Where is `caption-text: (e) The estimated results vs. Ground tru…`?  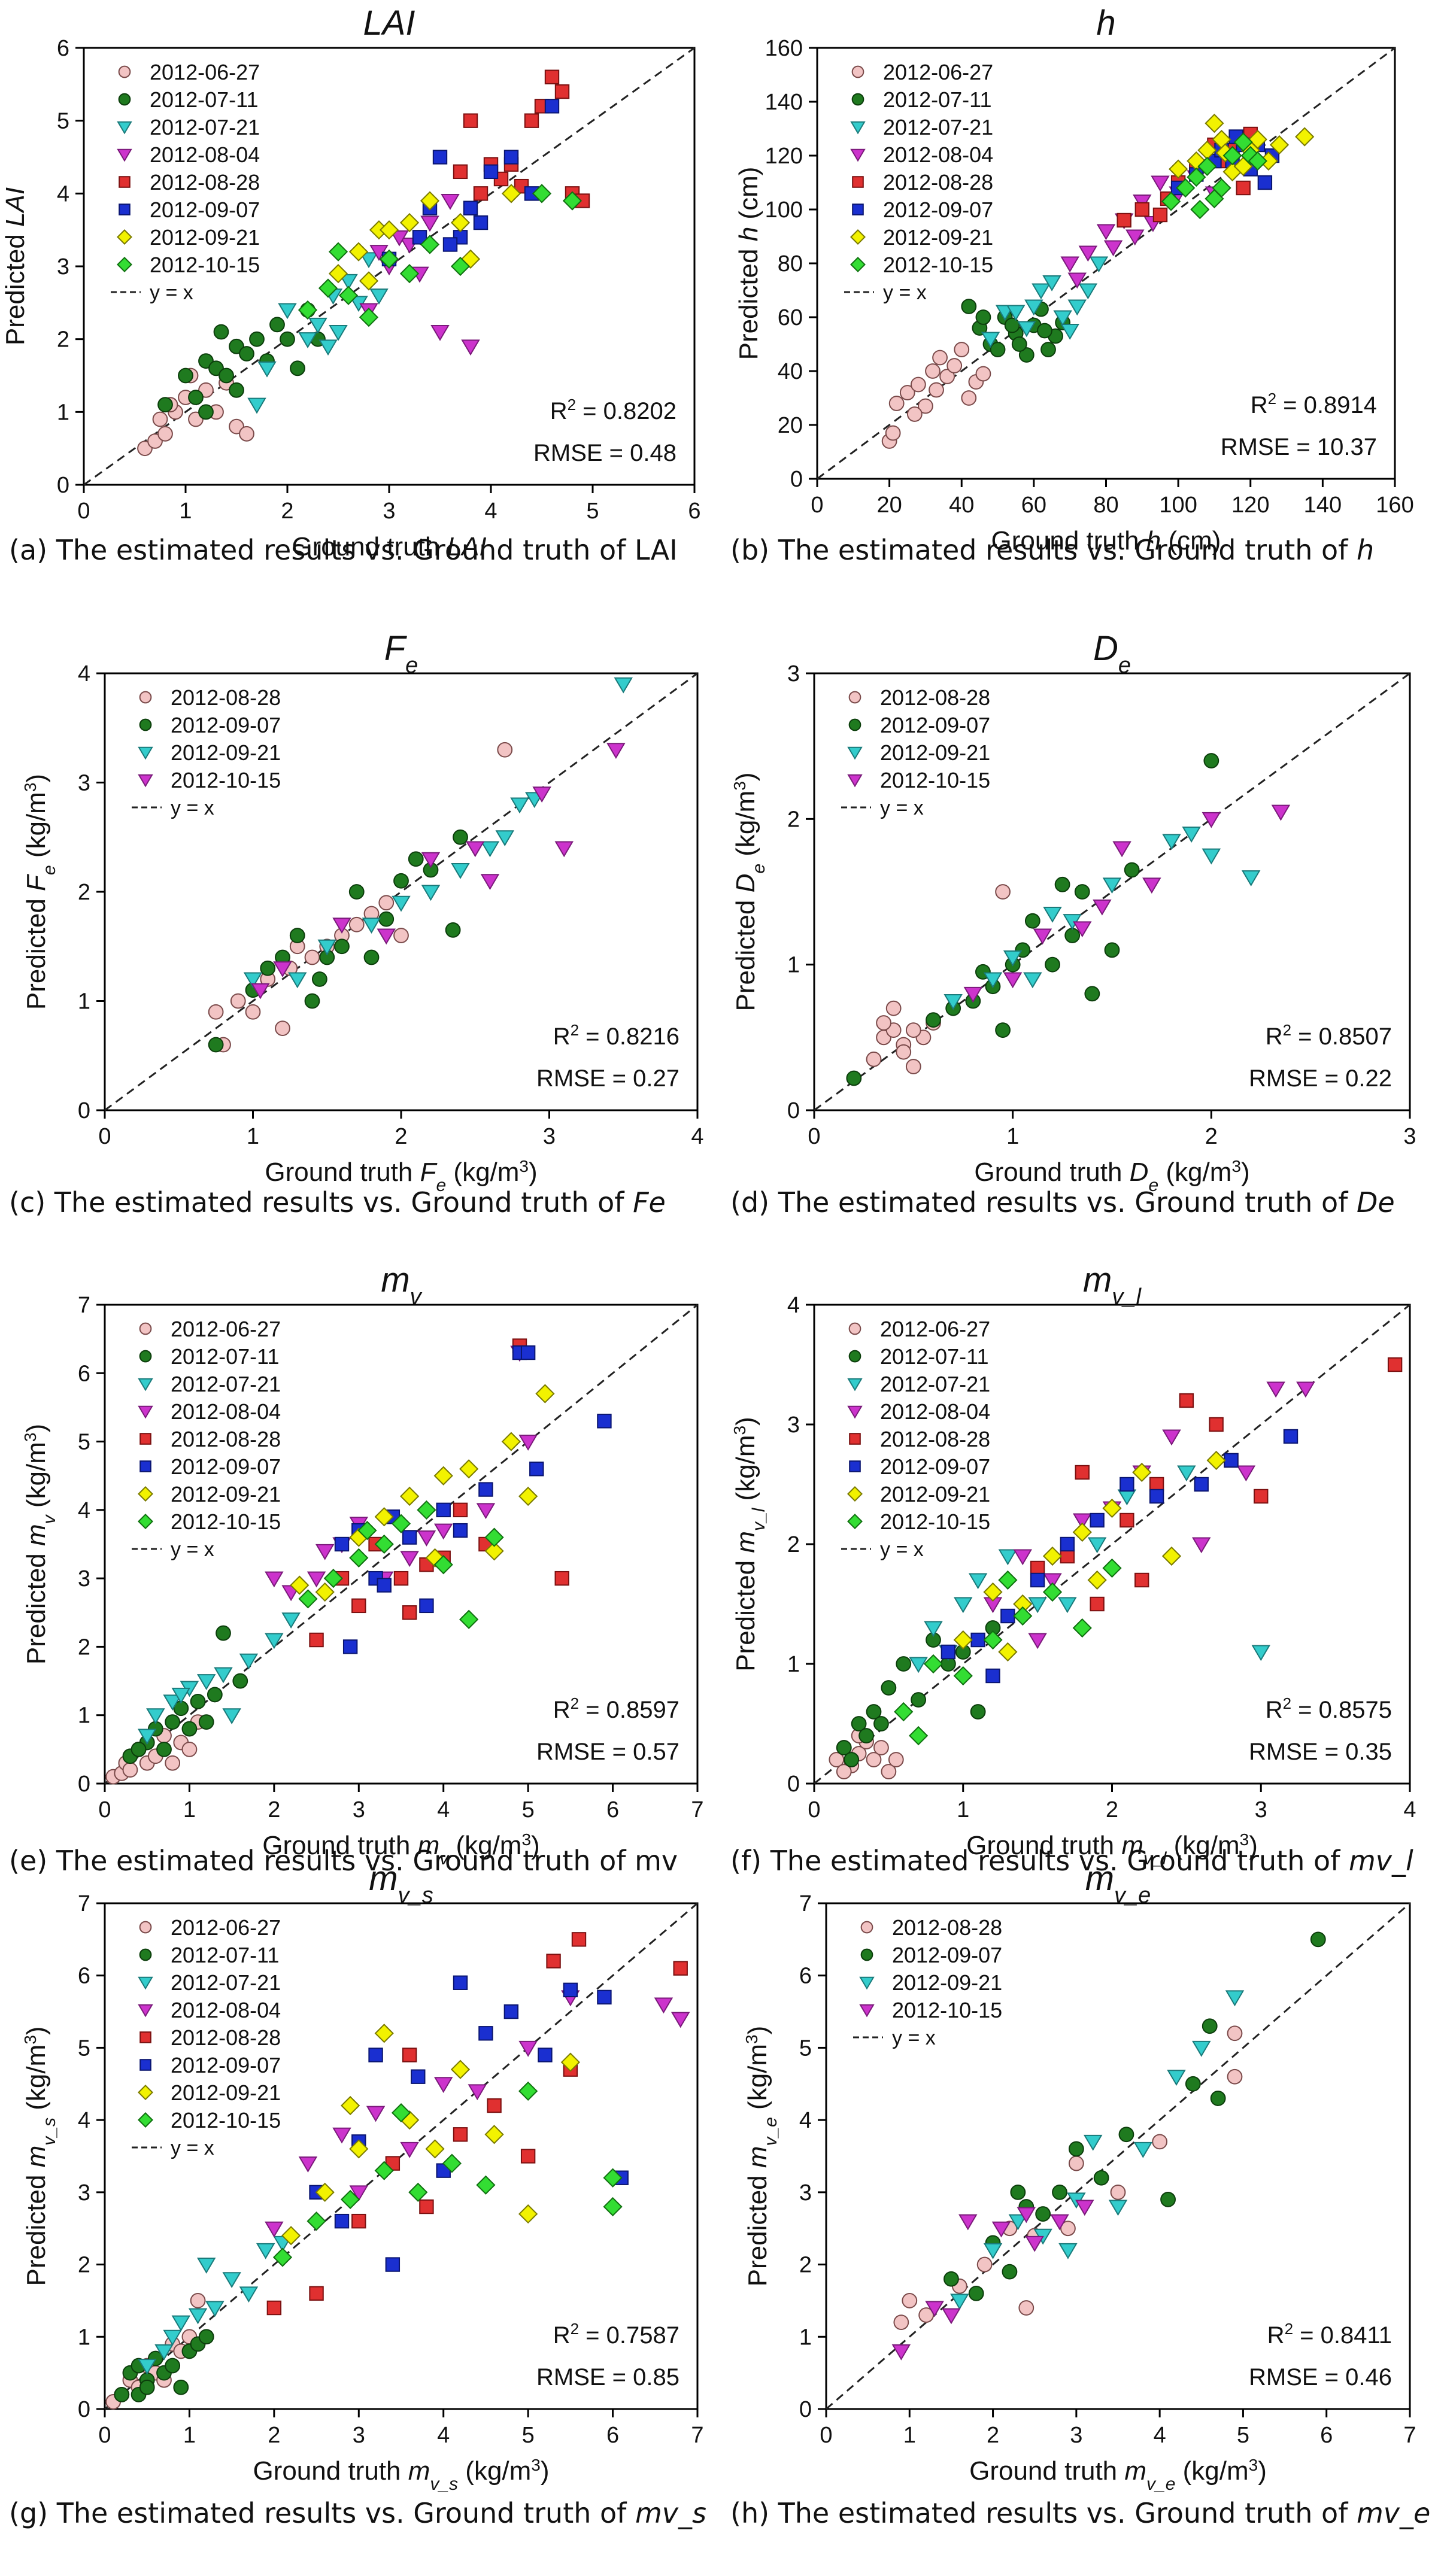
caption-text: (e) The estimated results vs. Ground tru… is located at coordinates (322, 1861).